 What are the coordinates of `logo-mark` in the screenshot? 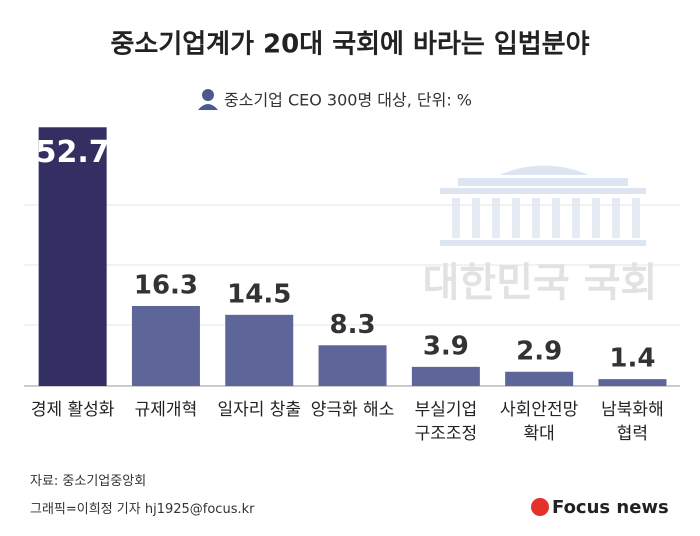 It's located at (540, 507).